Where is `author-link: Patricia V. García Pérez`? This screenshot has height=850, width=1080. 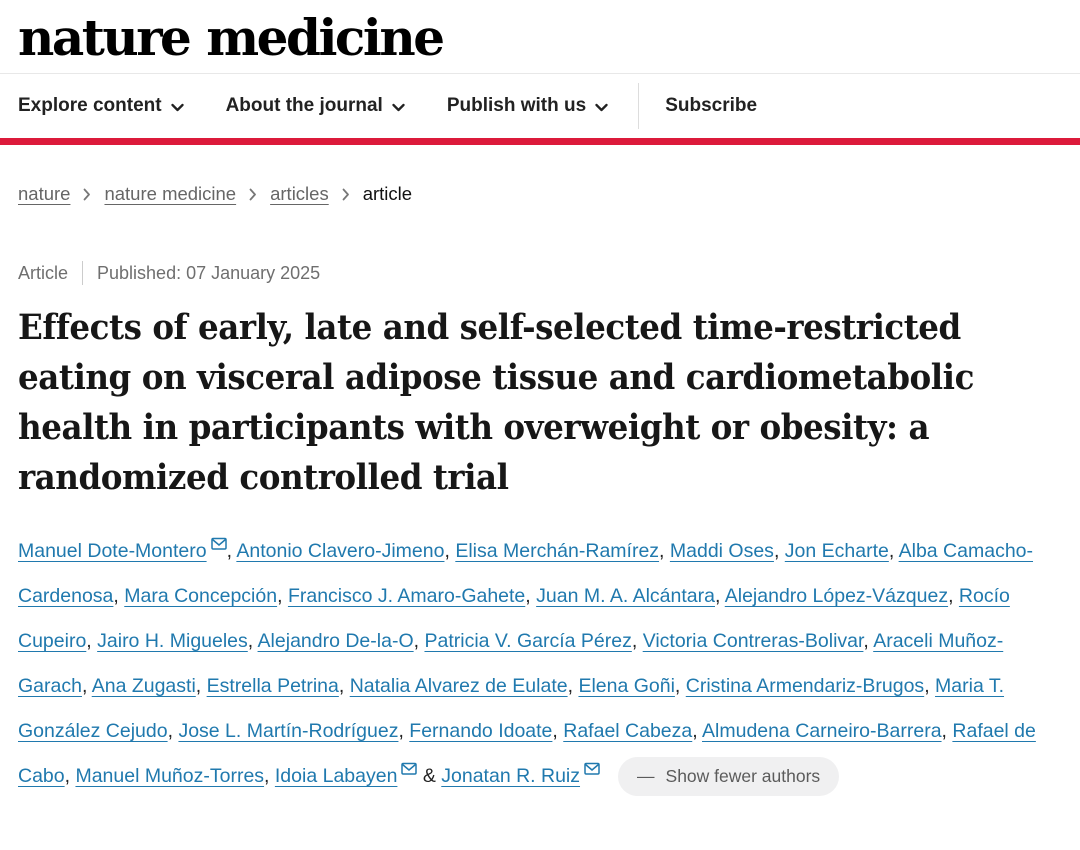
author-link: Patricia V. García Pérez is located at coordinates (528, 641).